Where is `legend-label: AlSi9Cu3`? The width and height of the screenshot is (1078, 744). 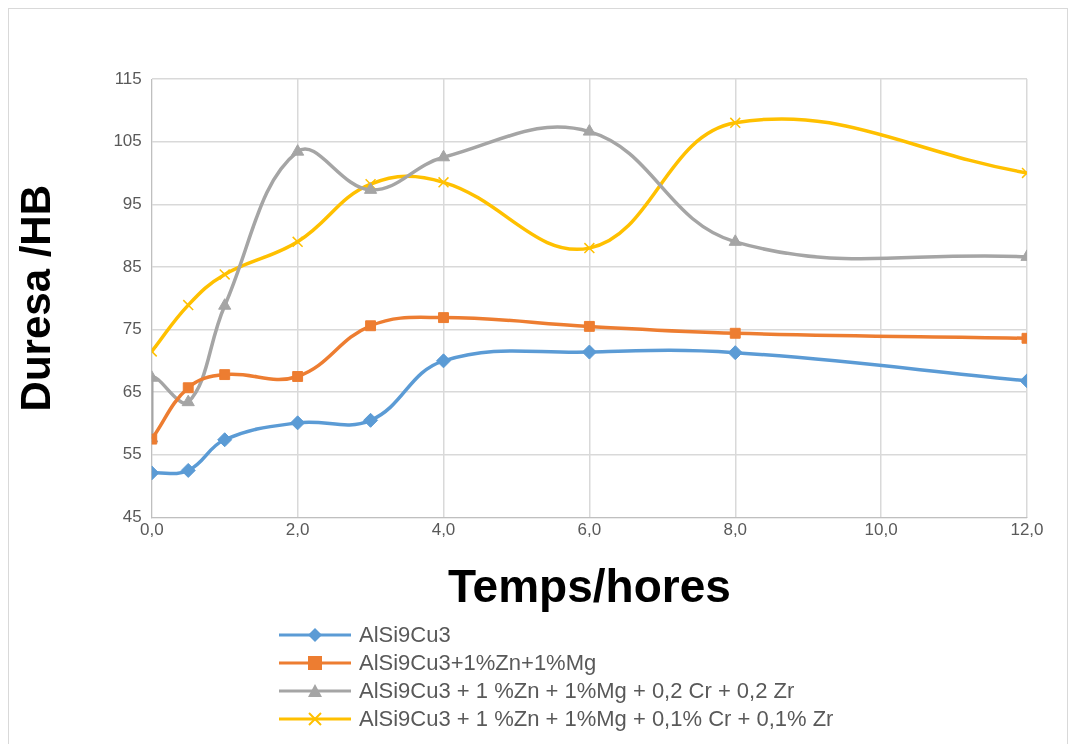 legend-label: AlSi9Cu3 is located at coordinates (405, 635).